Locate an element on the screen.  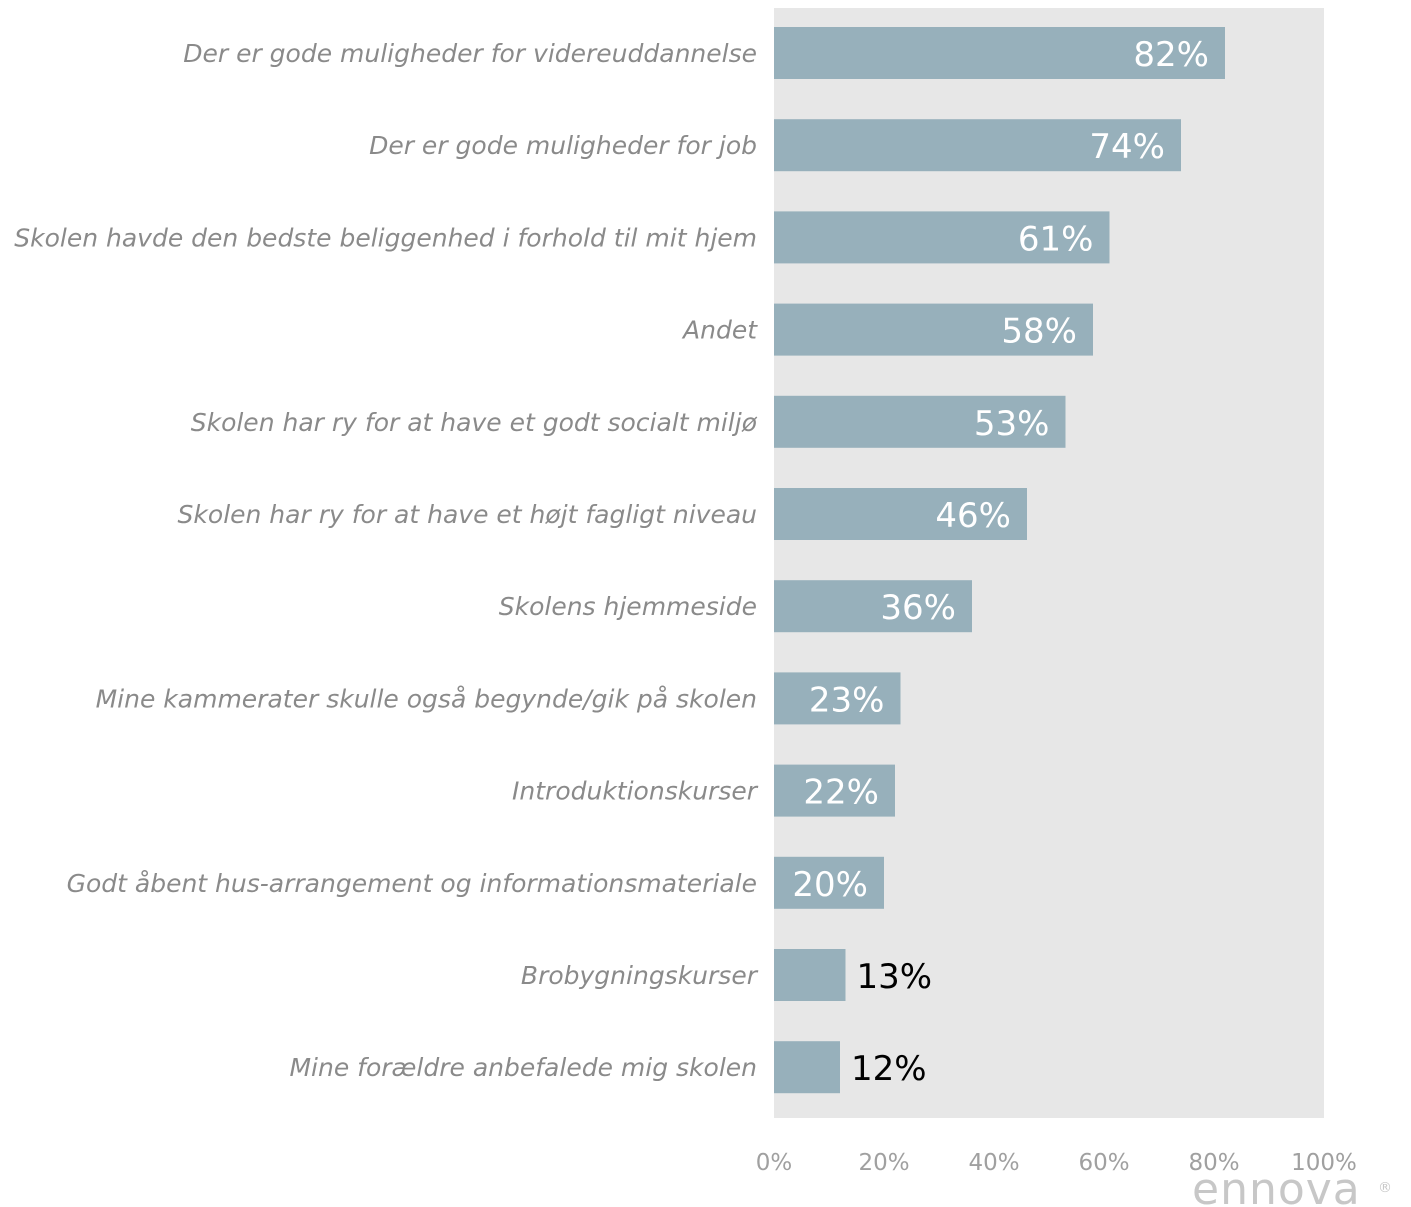
category-label: Mine forældre anbefalede mig skolen is located at coordinates (523, 1067).